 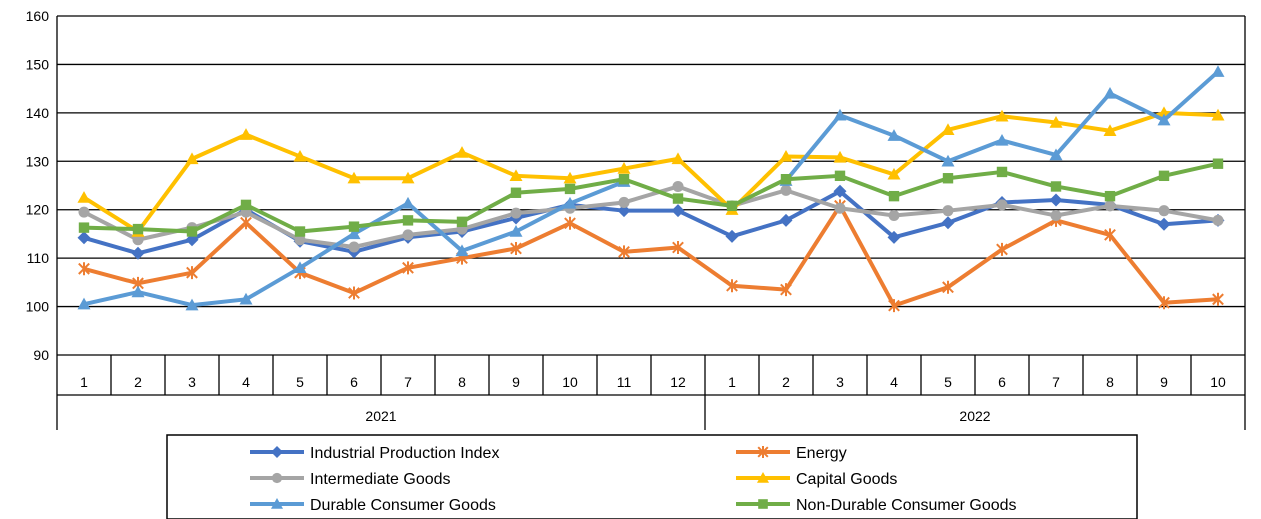 I want to click on y-tick-label: 160, so click(x=38, y=16).